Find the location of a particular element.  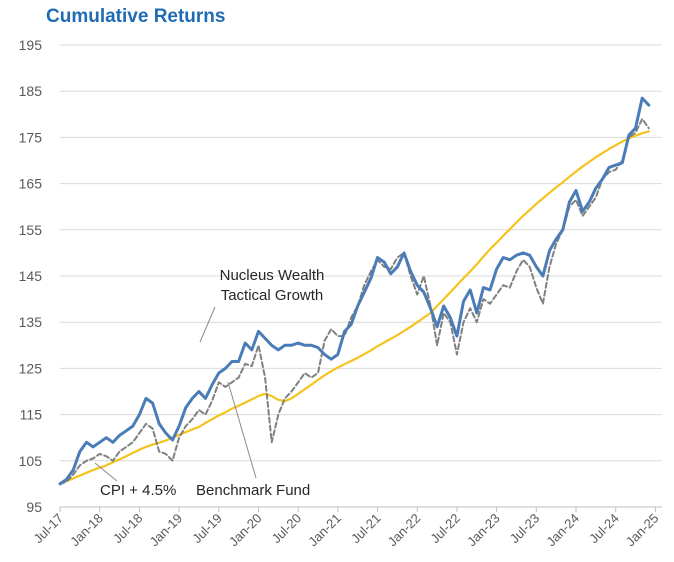

x-tick-label: Jul-20 is located at coordinates (287, 529).